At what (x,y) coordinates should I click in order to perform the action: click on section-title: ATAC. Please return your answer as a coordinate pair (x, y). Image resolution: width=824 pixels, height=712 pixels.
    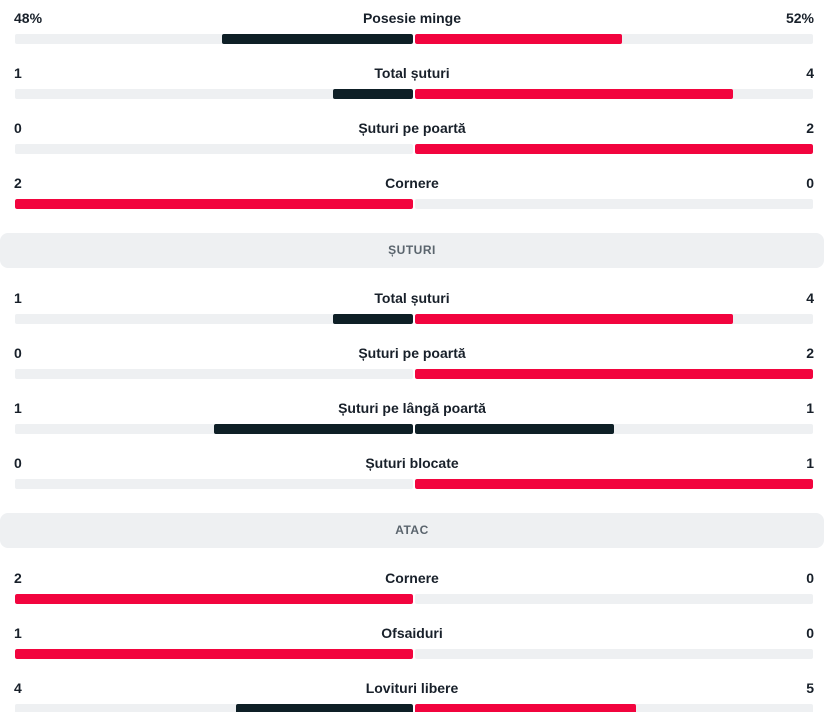
    Looking at the image, I should click on (412, 530).